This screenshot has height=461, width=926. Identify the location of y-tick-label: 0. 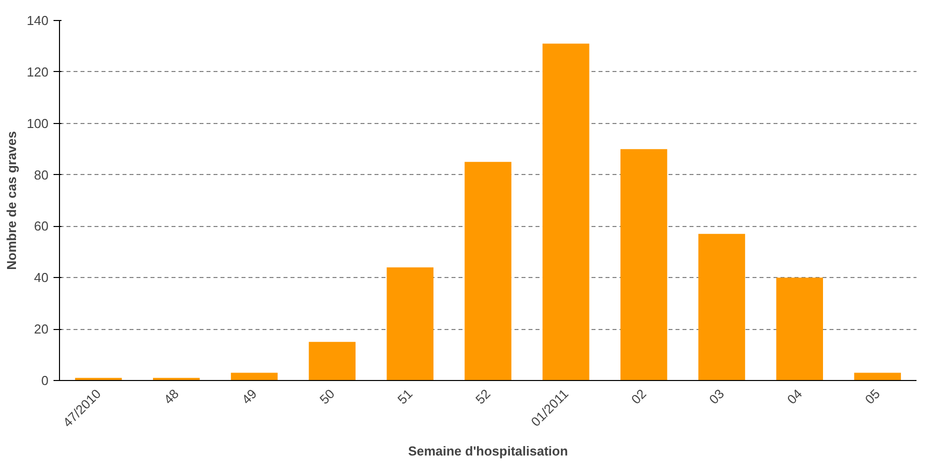
(45, 380).